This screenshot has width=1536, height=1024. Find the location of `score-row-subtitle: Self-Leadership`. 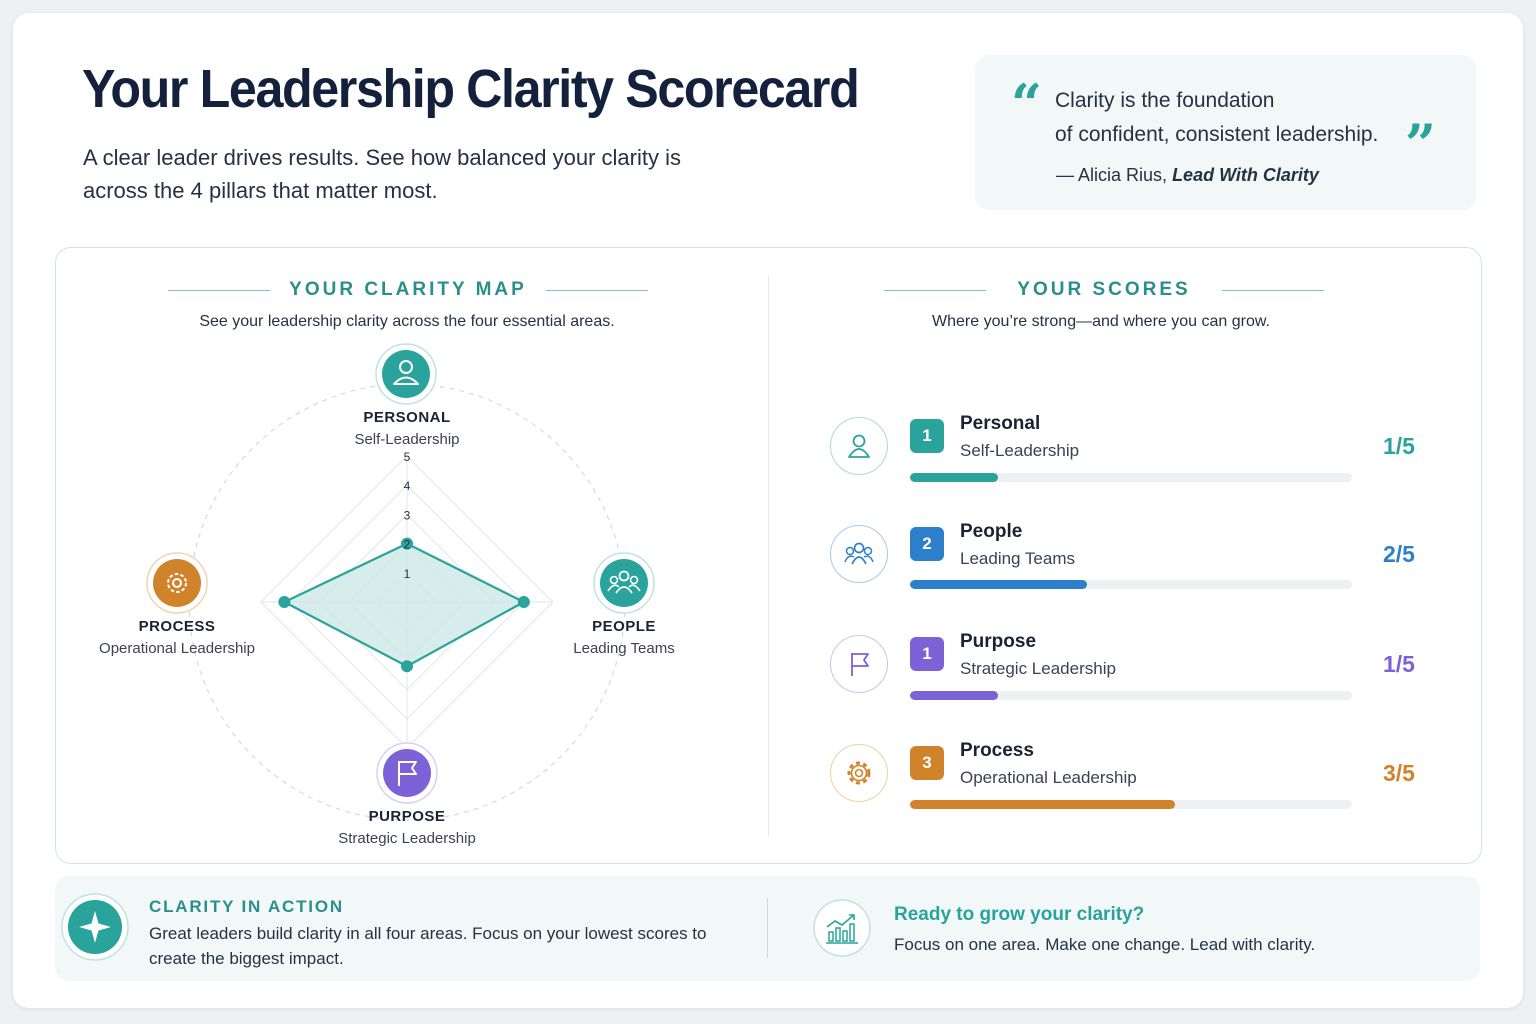

score-row-subtitle: Self-Leadership is located at coordinates (1020, 450).